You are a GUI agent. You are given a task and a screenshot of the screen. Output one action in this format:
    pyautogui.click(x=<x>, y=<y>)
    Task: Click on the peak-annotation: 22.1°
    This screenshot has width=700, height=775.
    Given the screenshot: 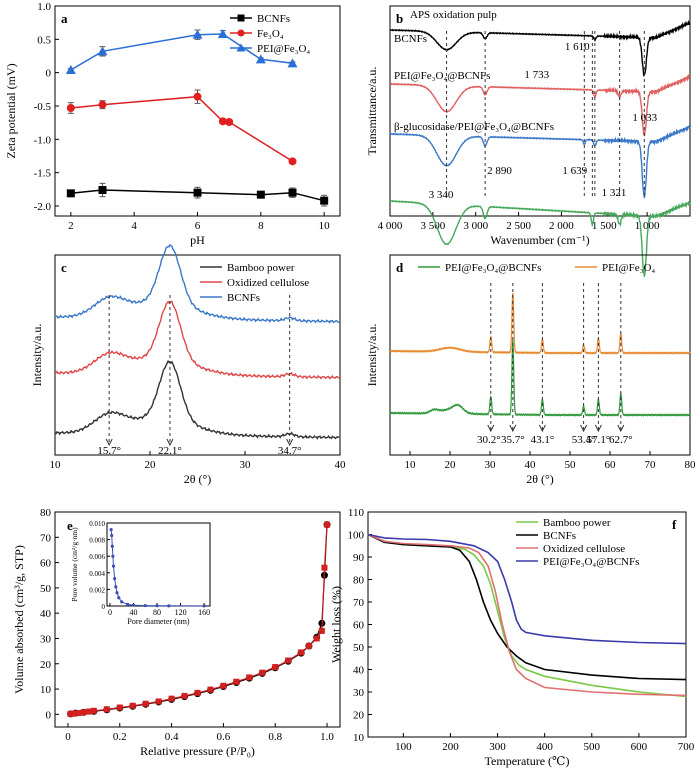 What is the action you would take?
    pyautogui.click(x=170, y=451)
    